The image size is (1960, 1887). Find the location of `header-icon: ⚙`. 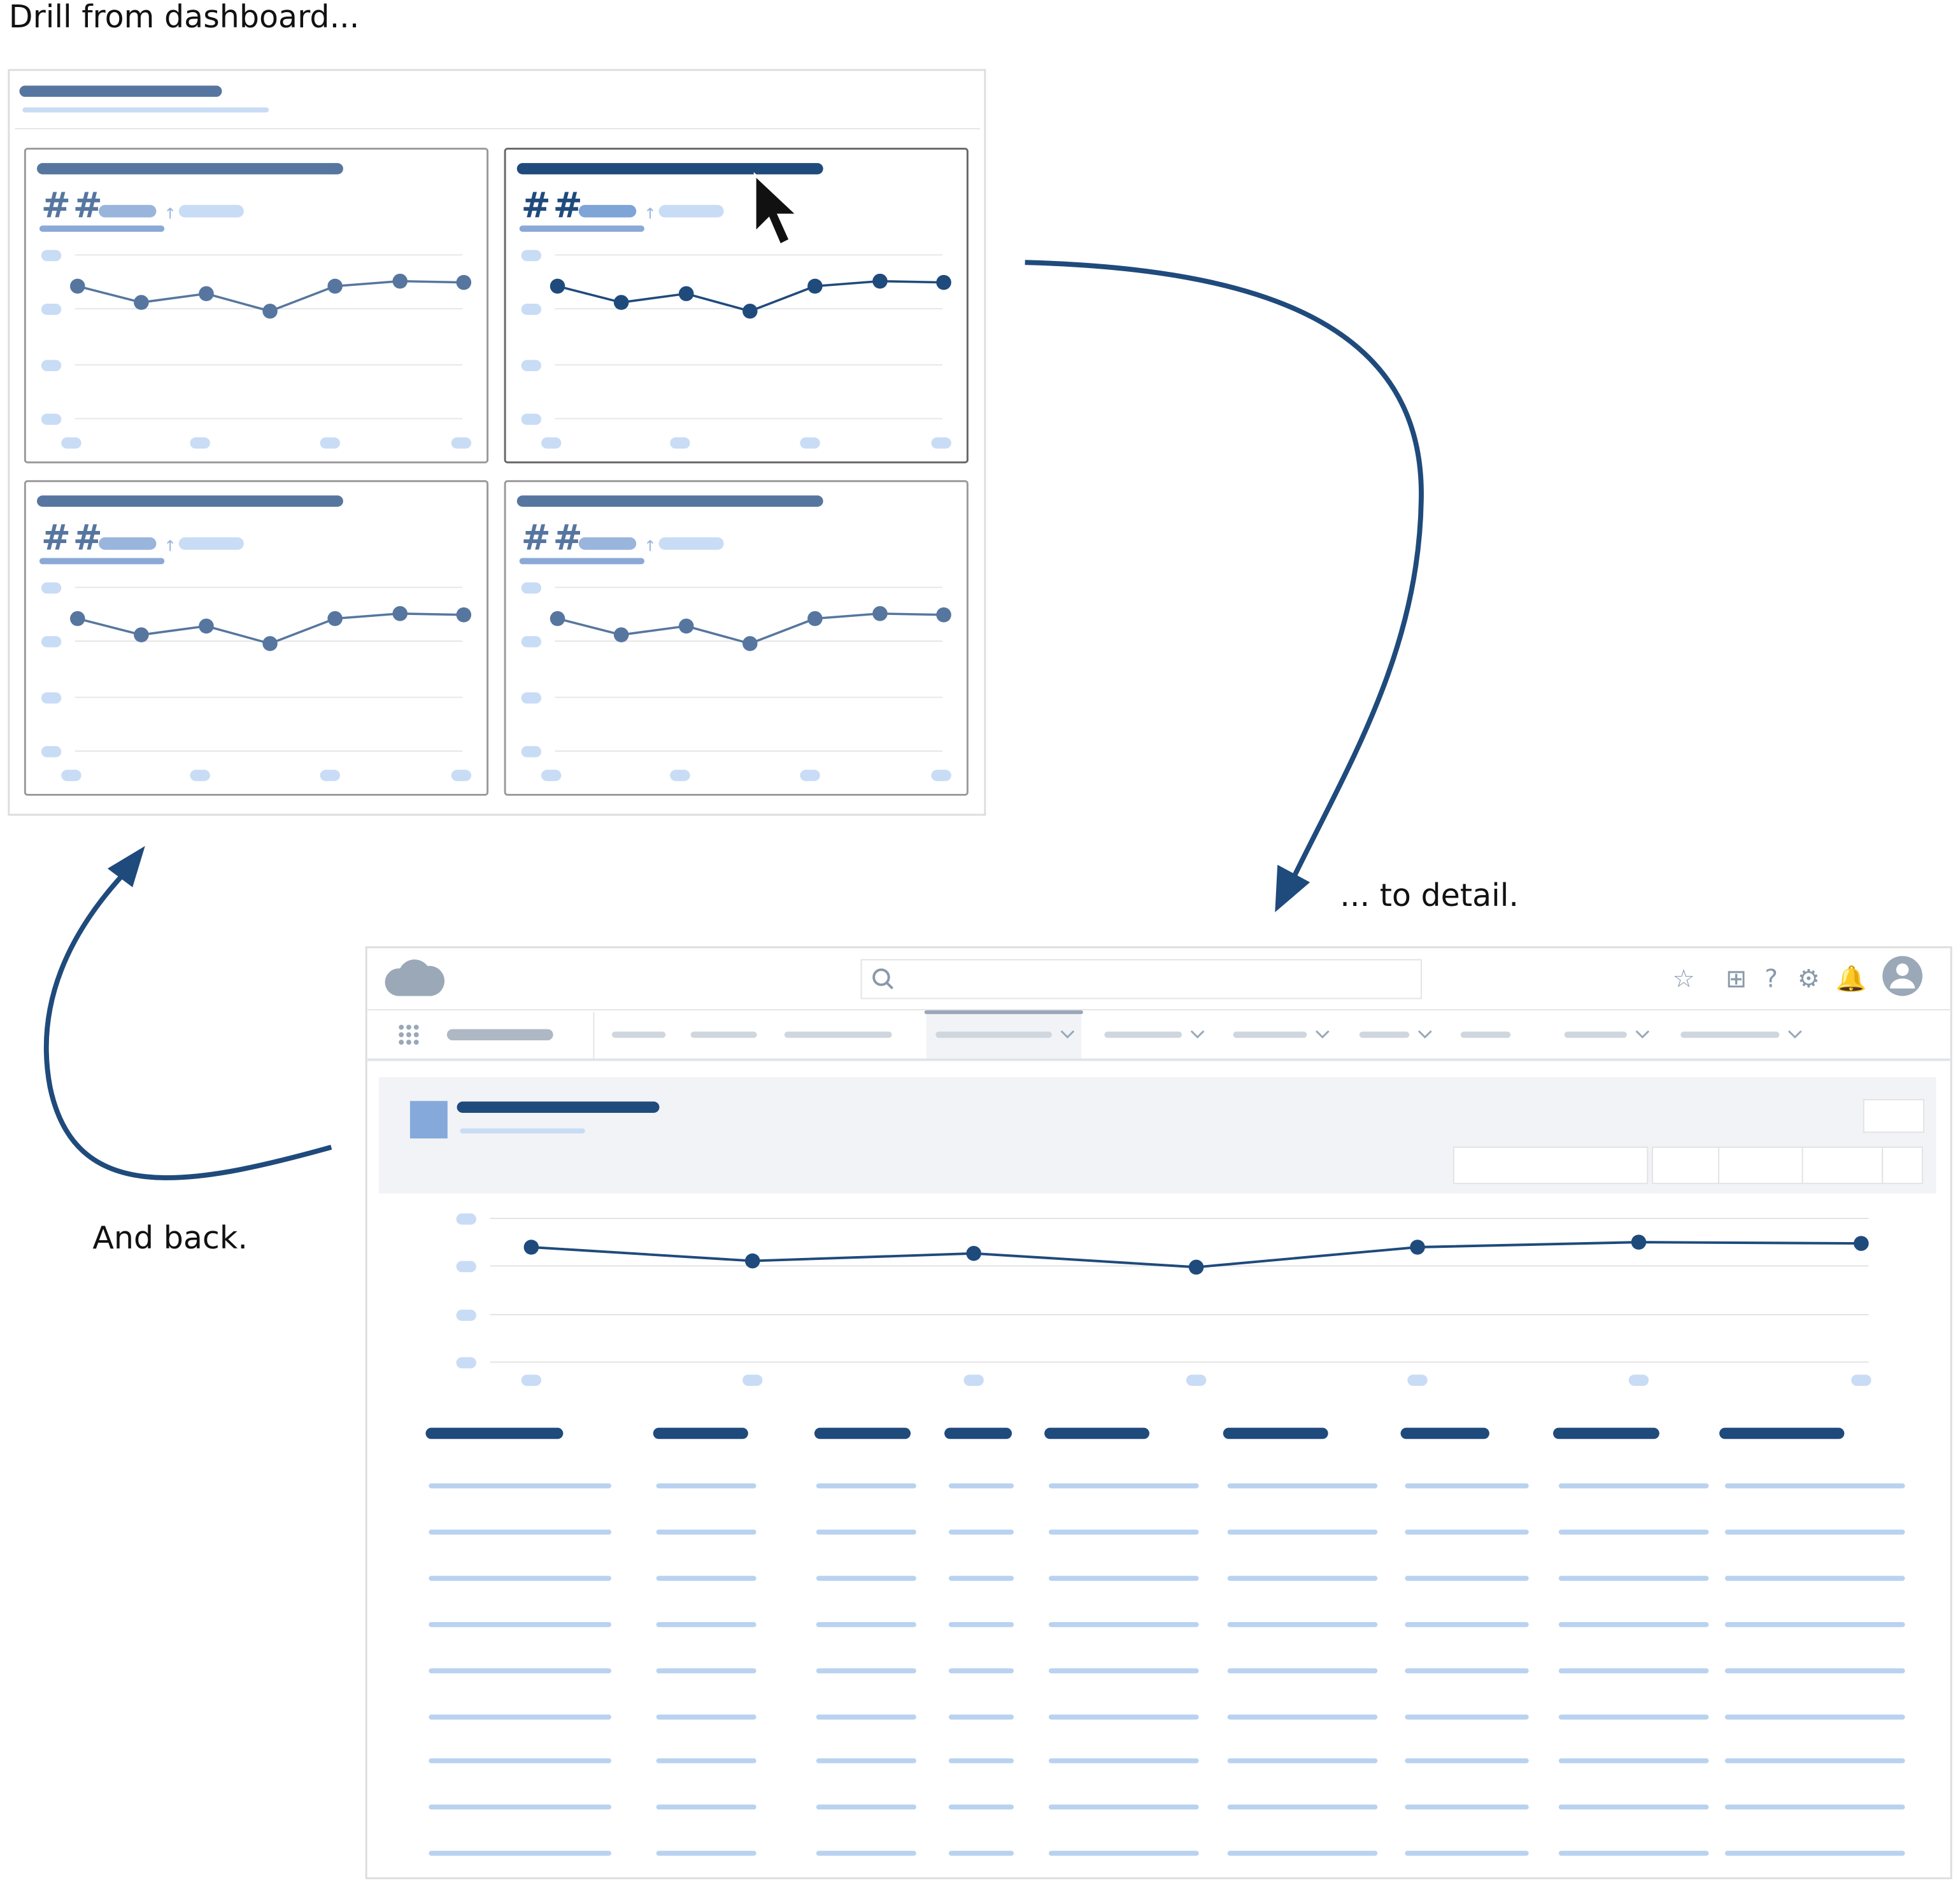

header-icon: ⚙ is located at coordinates (1809, 979).